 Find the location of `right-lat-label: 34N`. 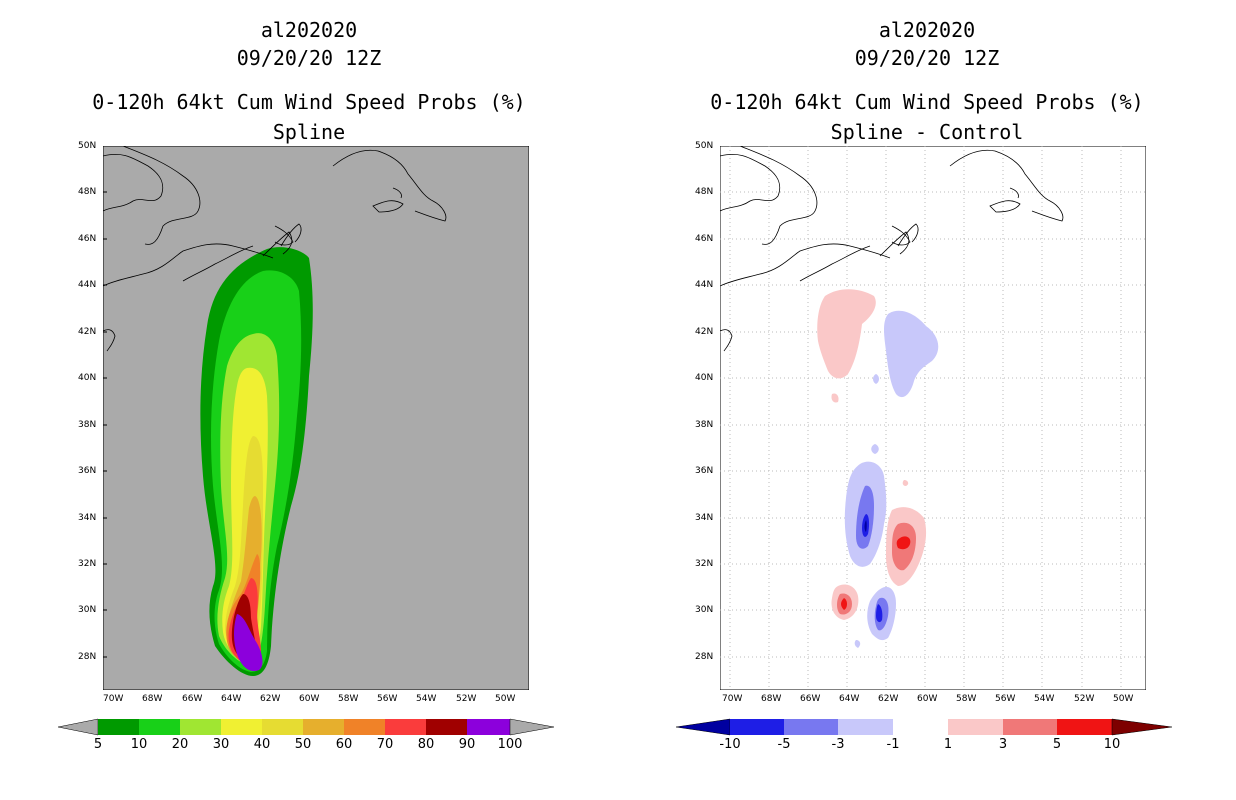

right-lat-label: 34N is located at coordinates (704, 518).